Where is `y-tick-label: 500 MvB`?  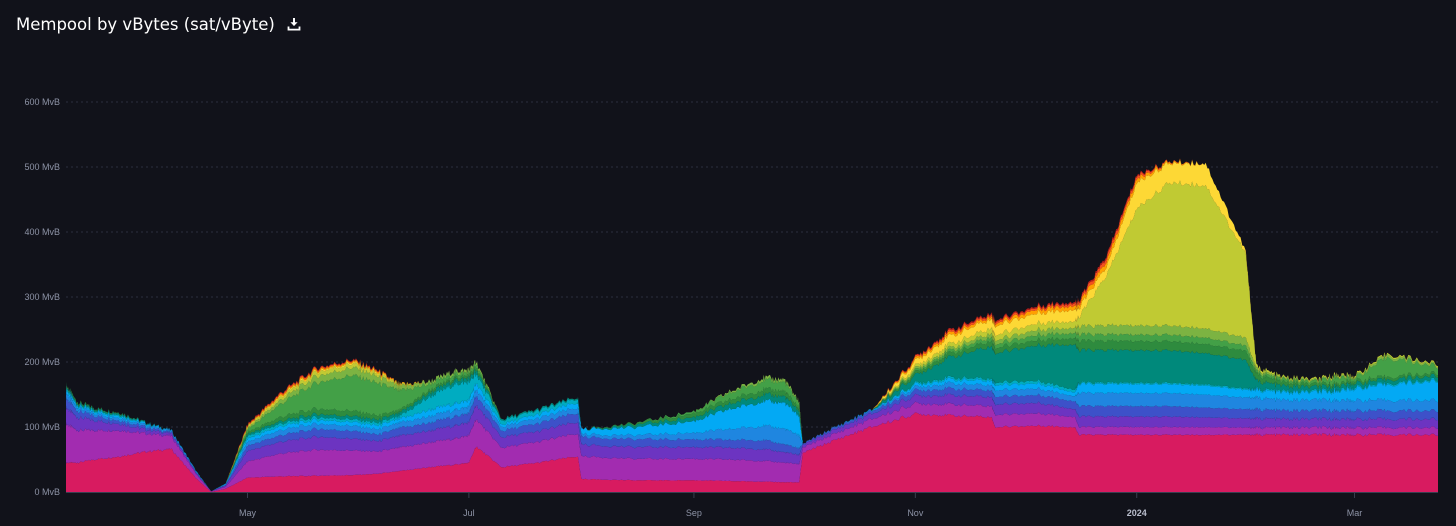 y-tick-label: 500 MvB is located at coordinates (42, 167).